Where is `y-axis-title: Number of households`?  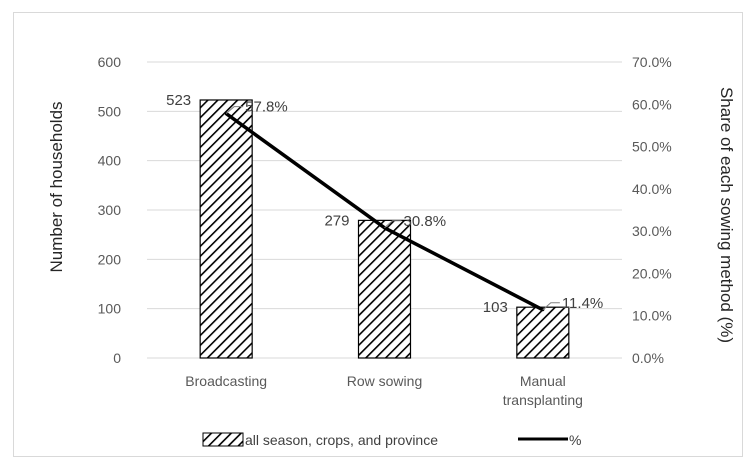
y-axis-title: Number of households is located at coordinates (56, 186).